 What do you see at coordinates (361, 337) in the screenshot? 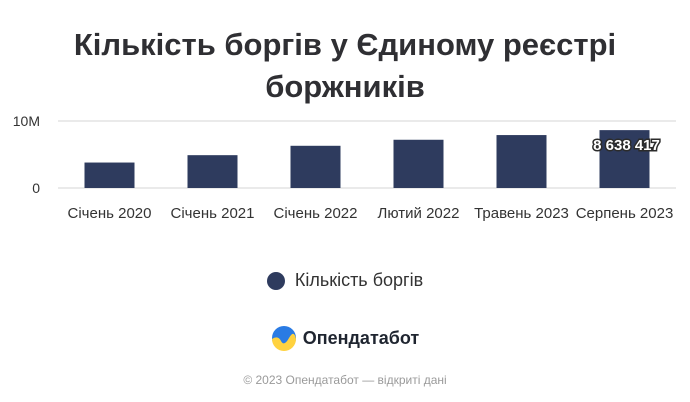
I see `brand-name: Опендатабот` at bounding box center [361, 337].